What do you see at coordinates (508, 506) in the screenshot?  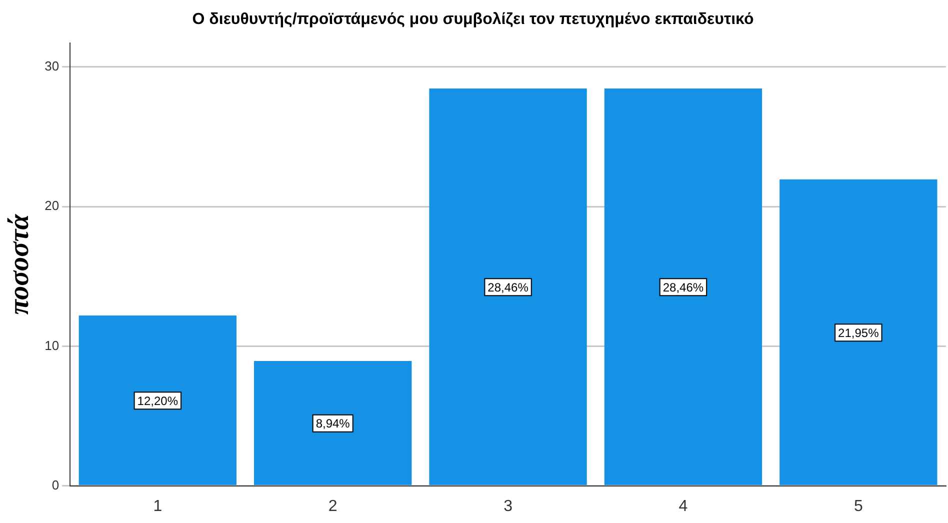 I see `x-tick-label: 3` at bounding box center [508, 506].